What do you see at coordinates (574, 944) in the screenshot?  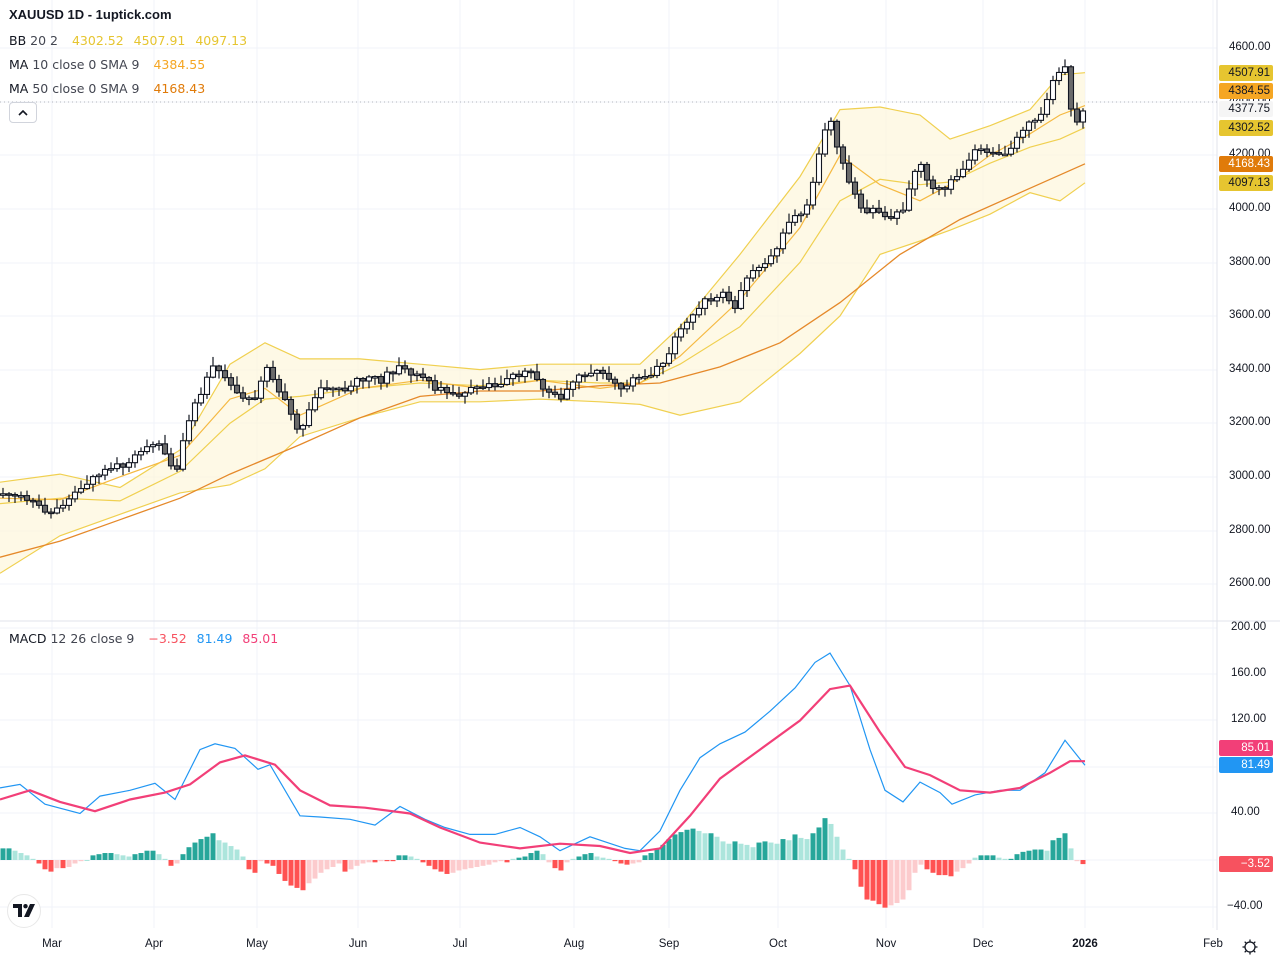 I see `time-tick-label: Aug` at bounding box center [574, 944].